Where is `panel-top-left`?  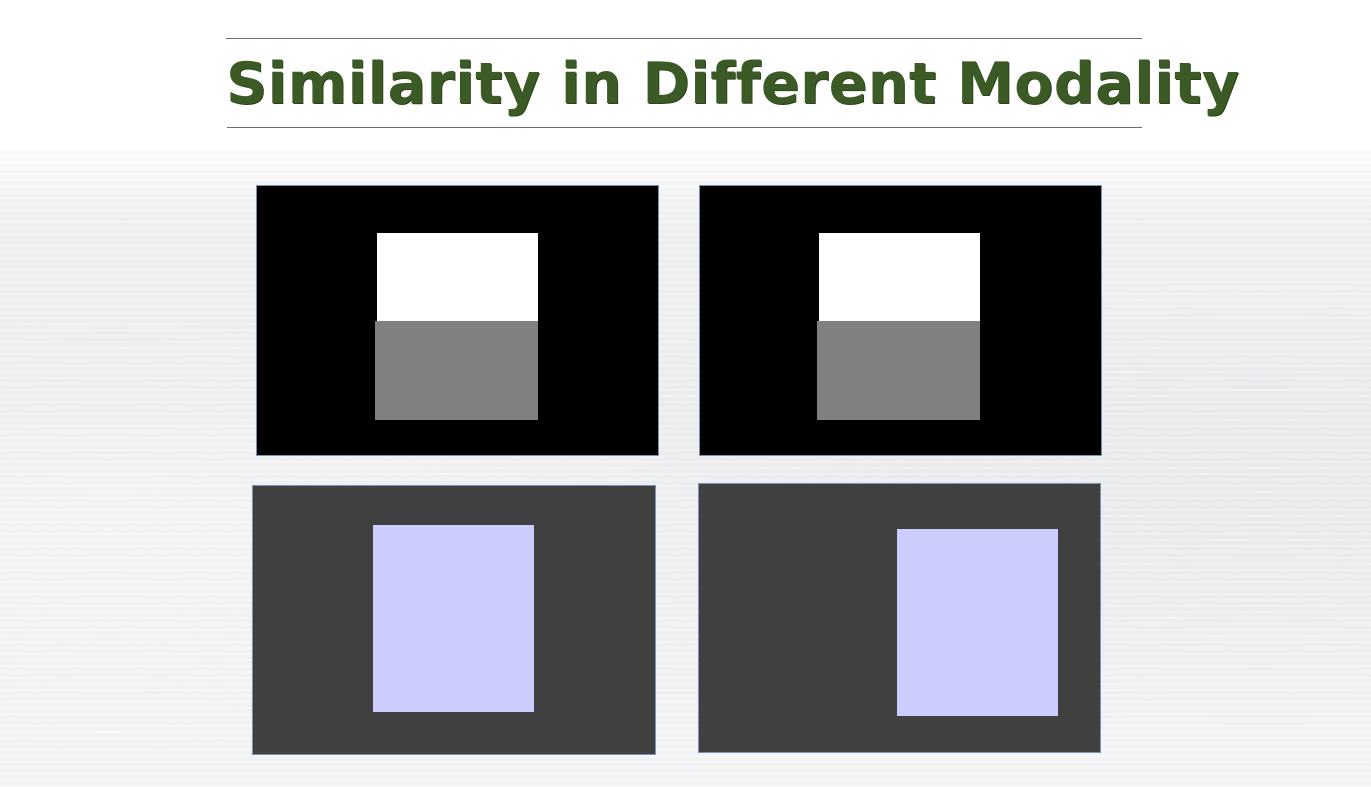 panel-top-left is located at coordinates (457, 320).